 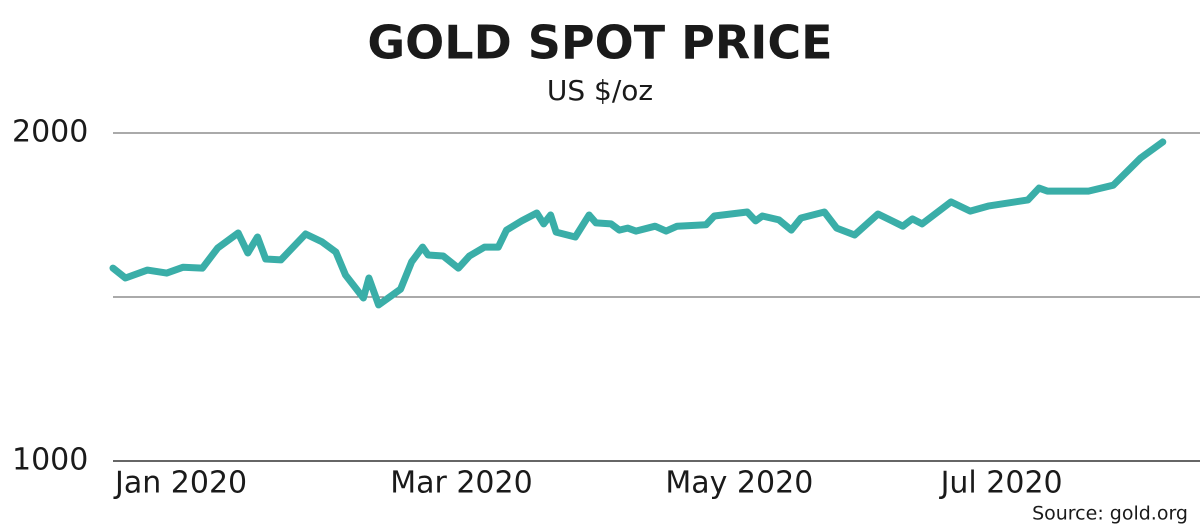 I want to click on x-tick-label: Jul 2020, so click(x=1001, y=483).